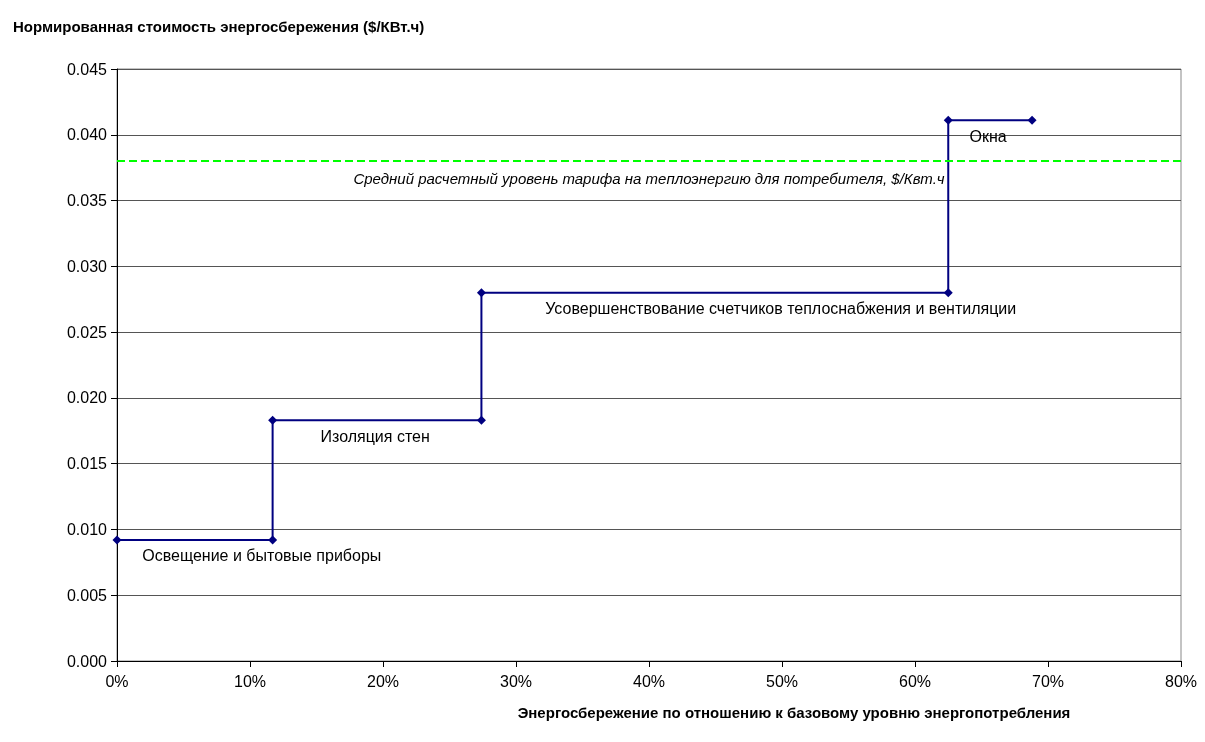 Image resolution: width=1205 pixels, height=742 pixels. I want to click on y-tick-label: 0.040, so click(87, 135).